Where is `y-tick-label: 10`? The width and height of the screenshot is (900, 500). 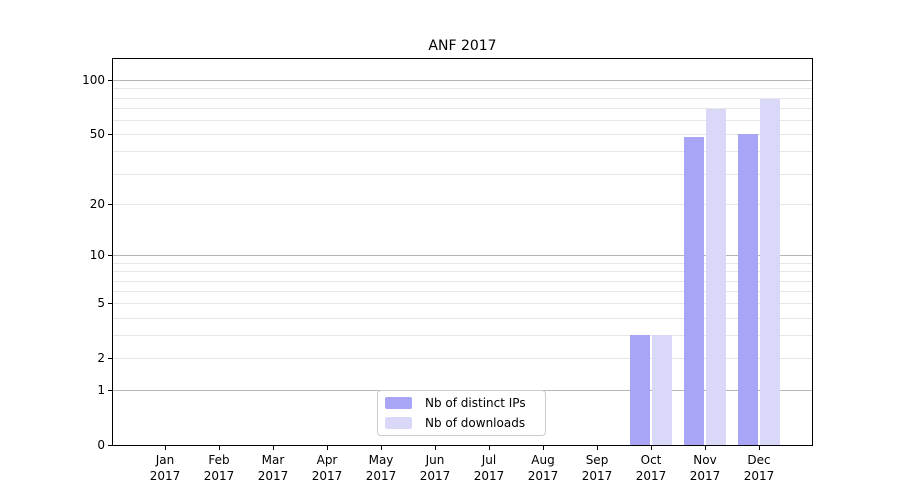
y-tick-label: 10 is located at coordinates (97, 255).